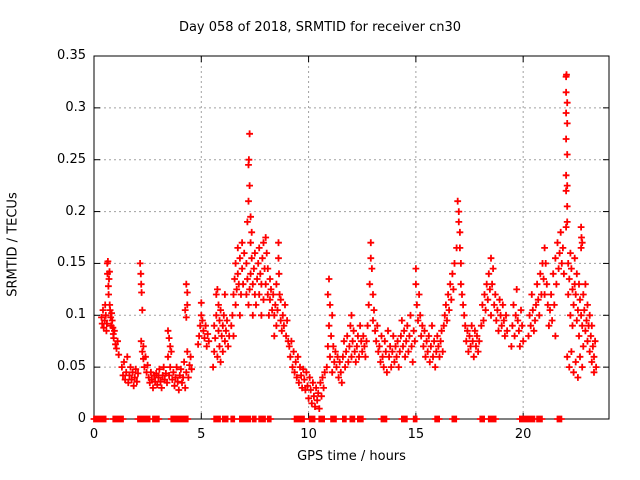 The image size is (640, 480). What do you see at coordinates (81, 418) in the screenshot?
I see `y-tick-label: 0` at bounding box center [81, 418].